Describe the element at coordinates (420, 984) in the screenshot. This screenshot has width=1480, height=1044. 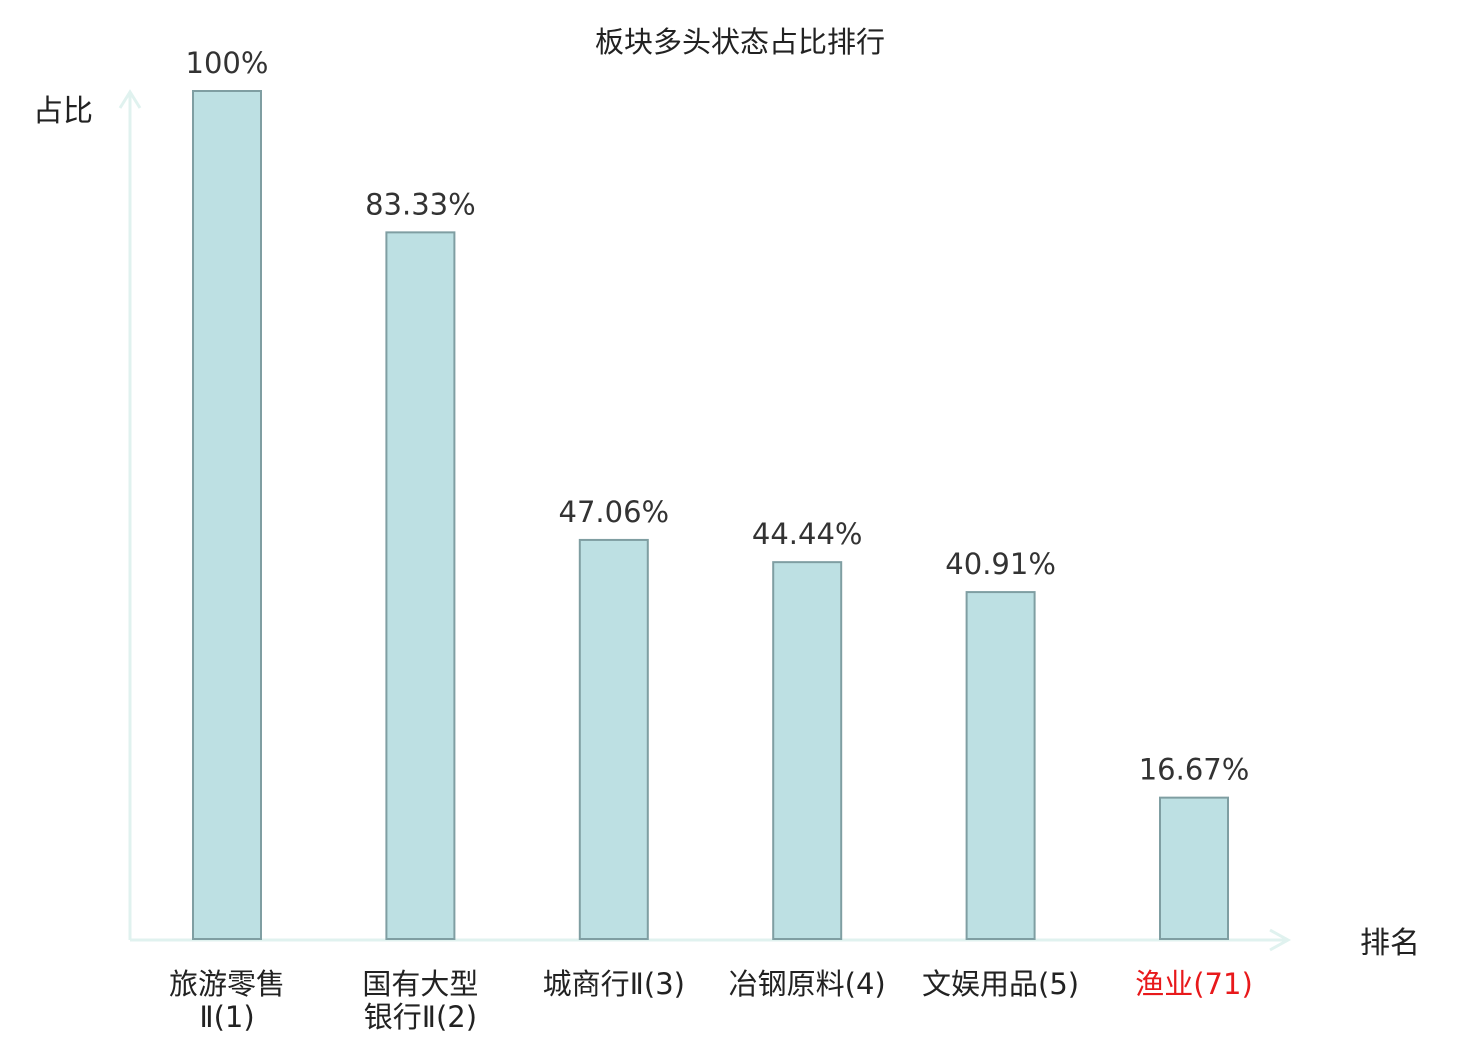
I see `category-label-2-line-1: 国有大型` at that location.